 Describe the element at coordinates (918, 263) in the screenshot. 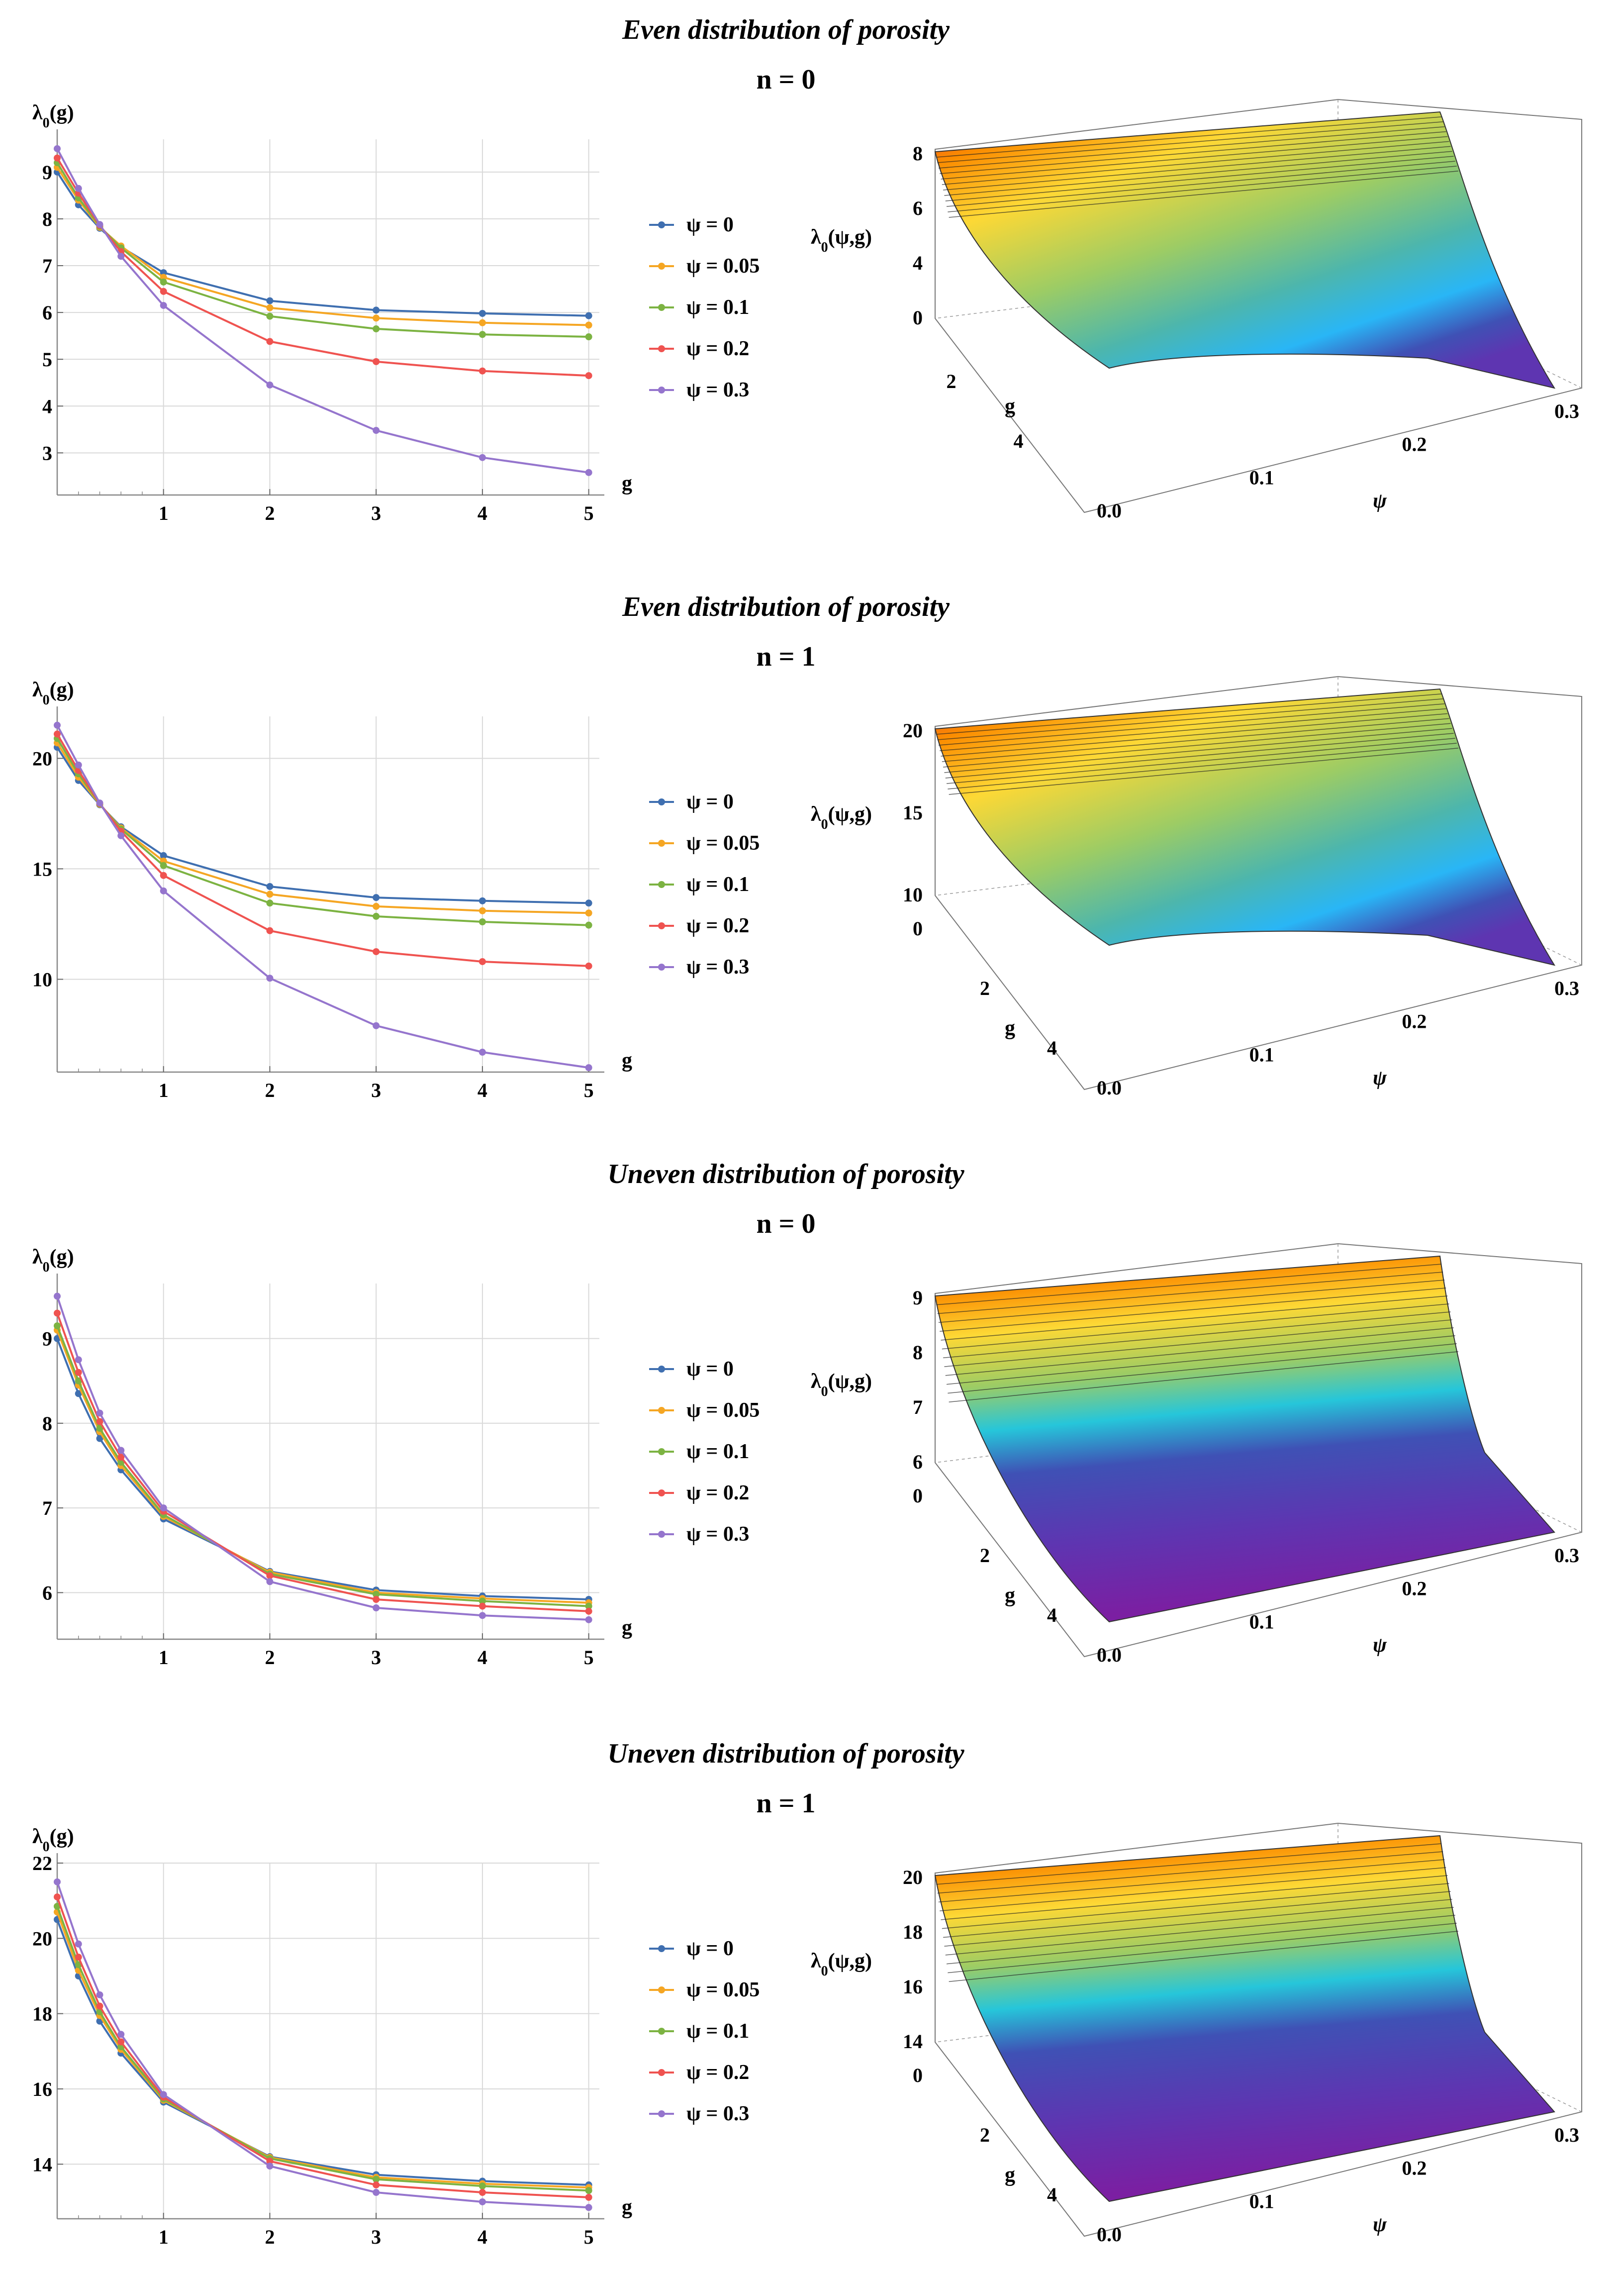

I see `surface-z-tick: 4` at that location.